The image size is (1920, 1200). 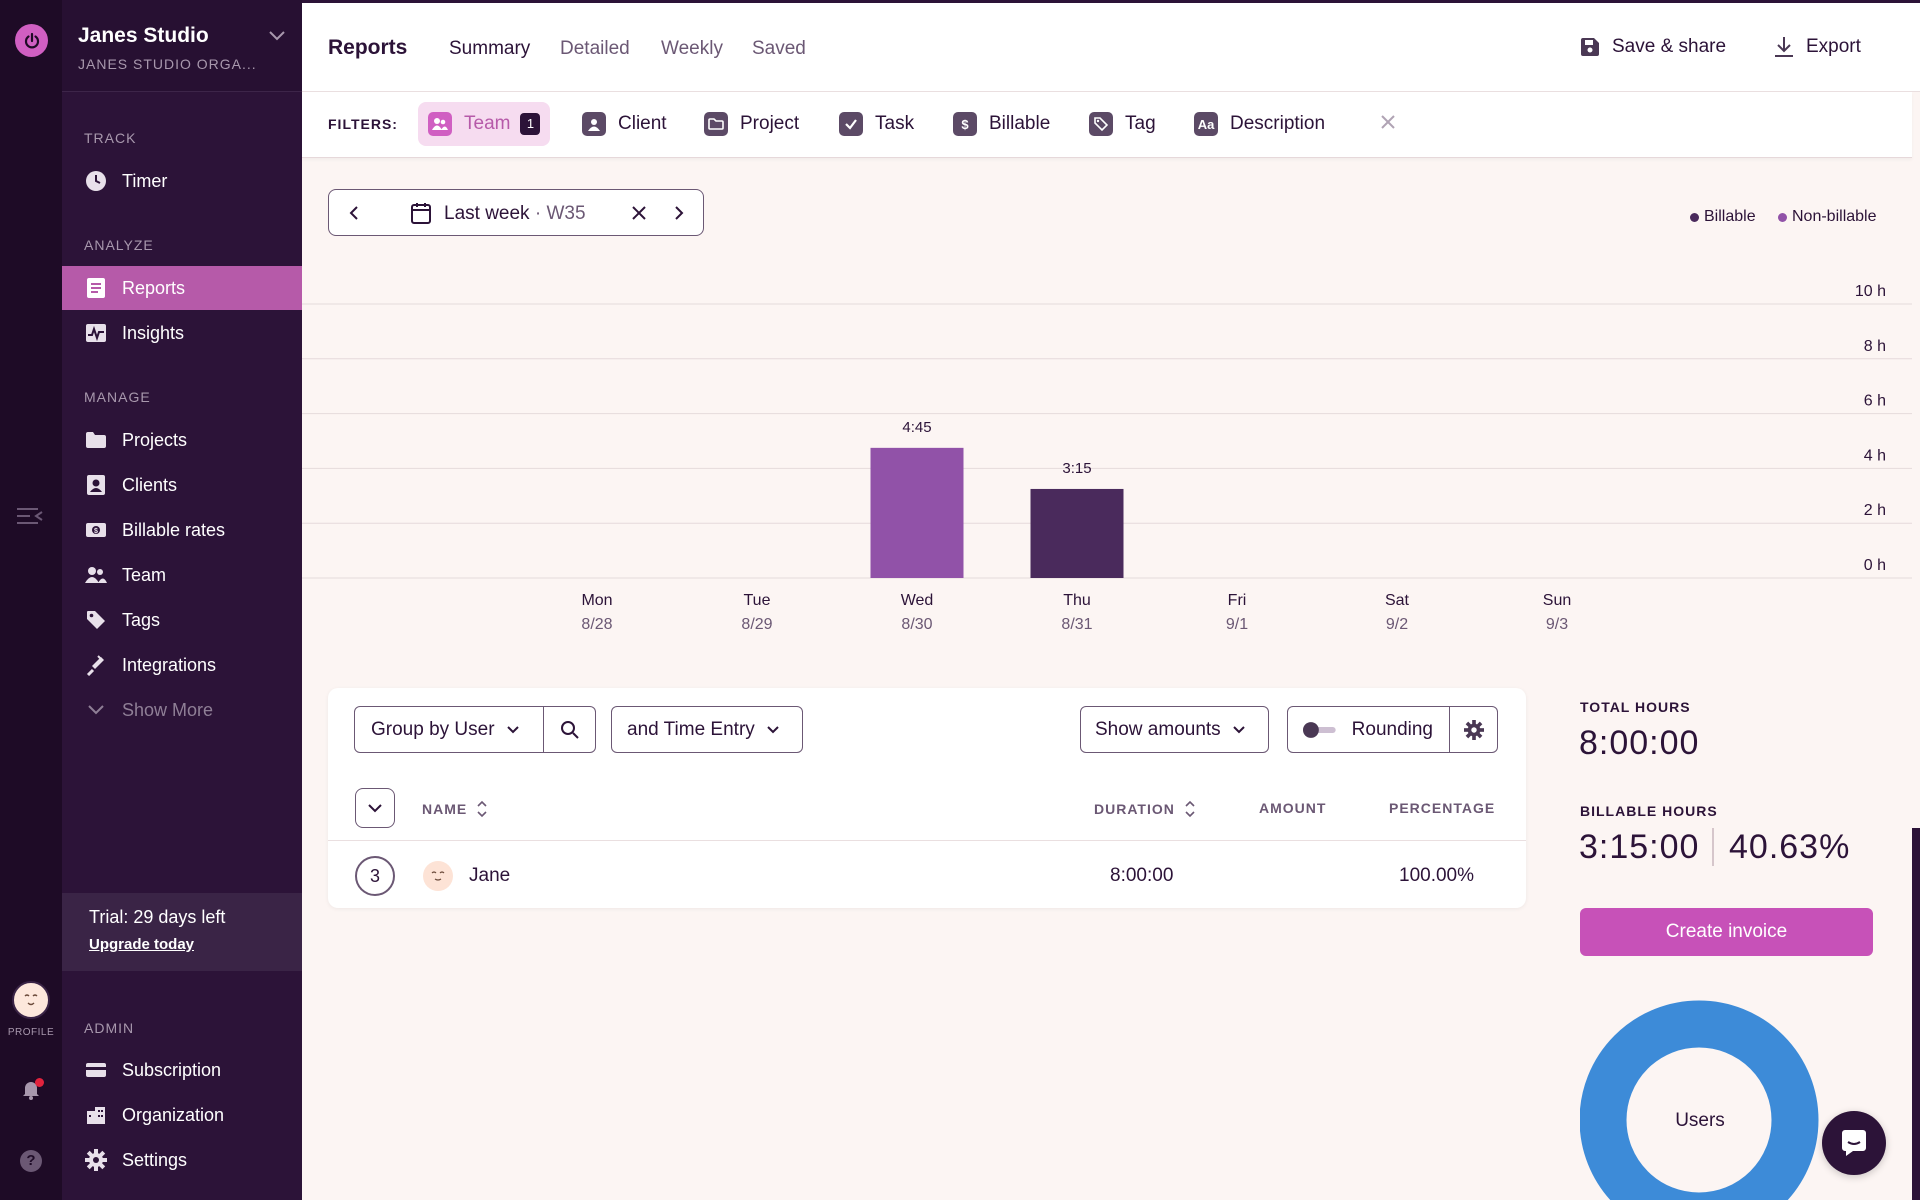 I want to click on legend-billable-swatch, so click(x=1694, y=217).